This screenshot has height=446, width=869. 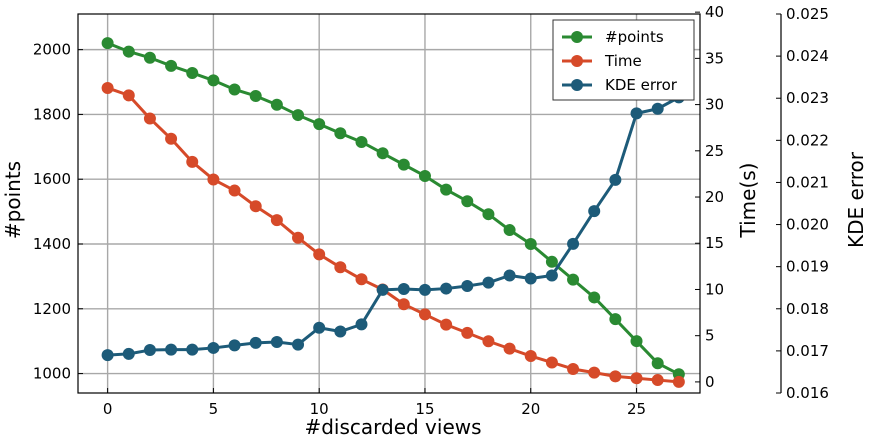 I want to click on time-tick-label: 40, so click(x=714, y=12).